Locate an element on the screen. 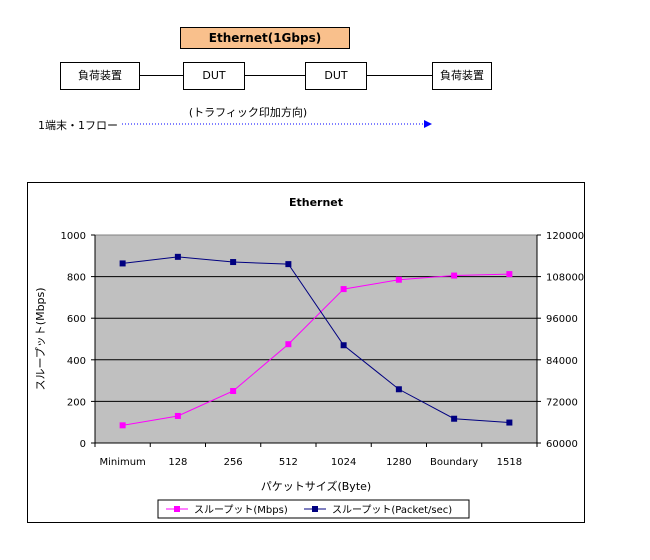 This screenshot has height=560, width=650. load-device-left: 負荷装置 is located at coordinates (100, 76).